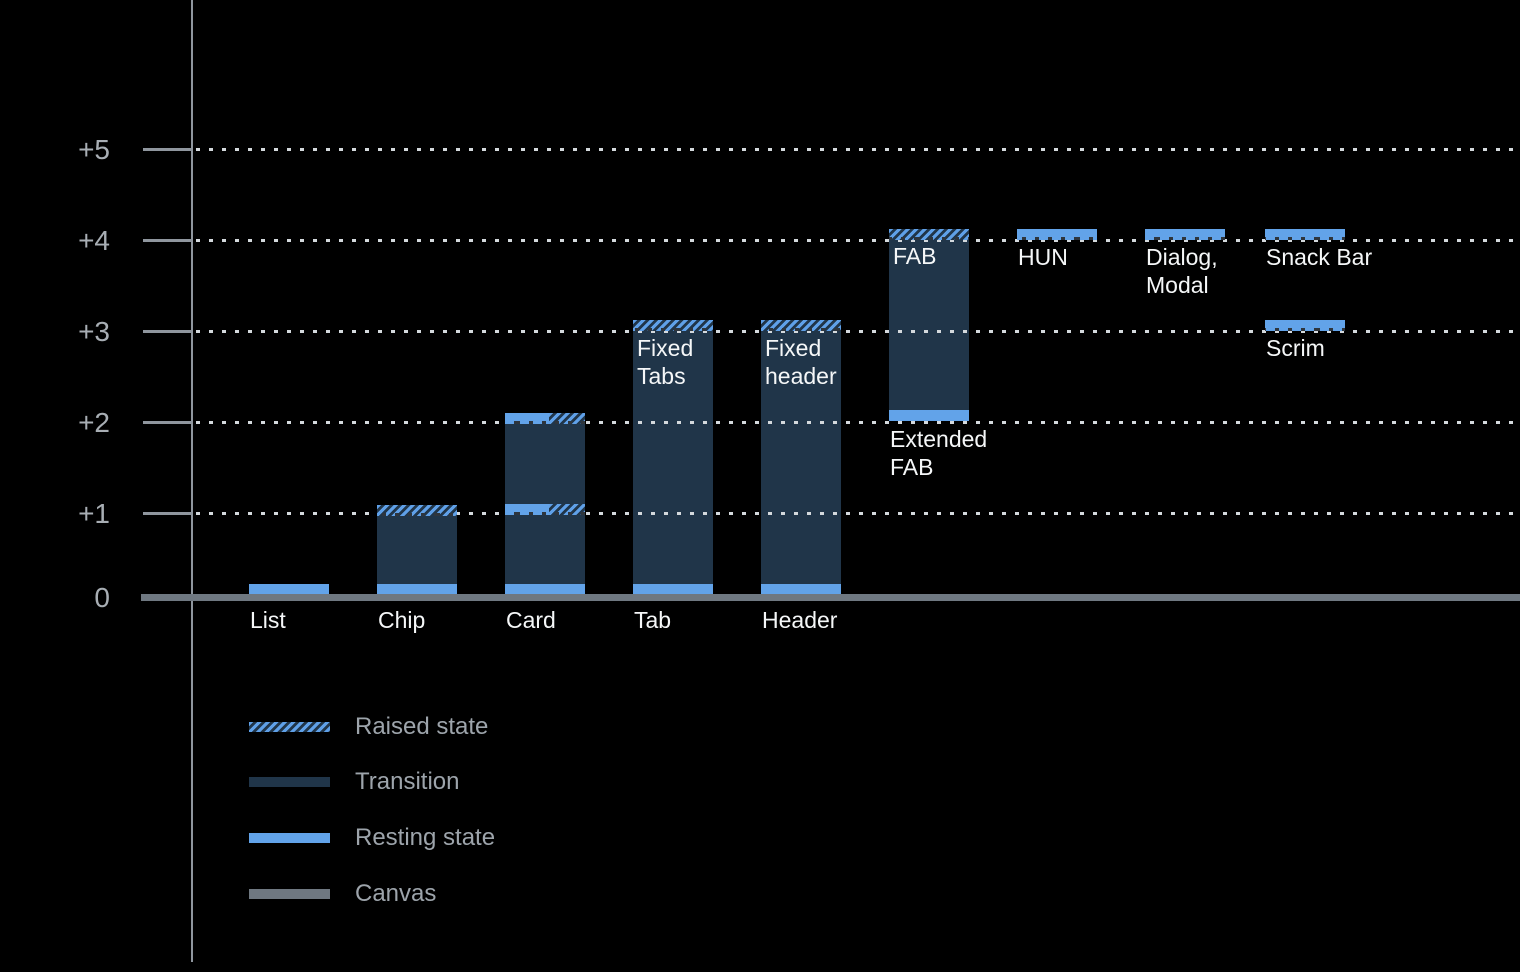 The width and height of the screenshot is (1520, 972). What do you see at coordinates (417, 589) in the screenshot?
I see `chip-resting-strip` at bounding box center [417, 589].